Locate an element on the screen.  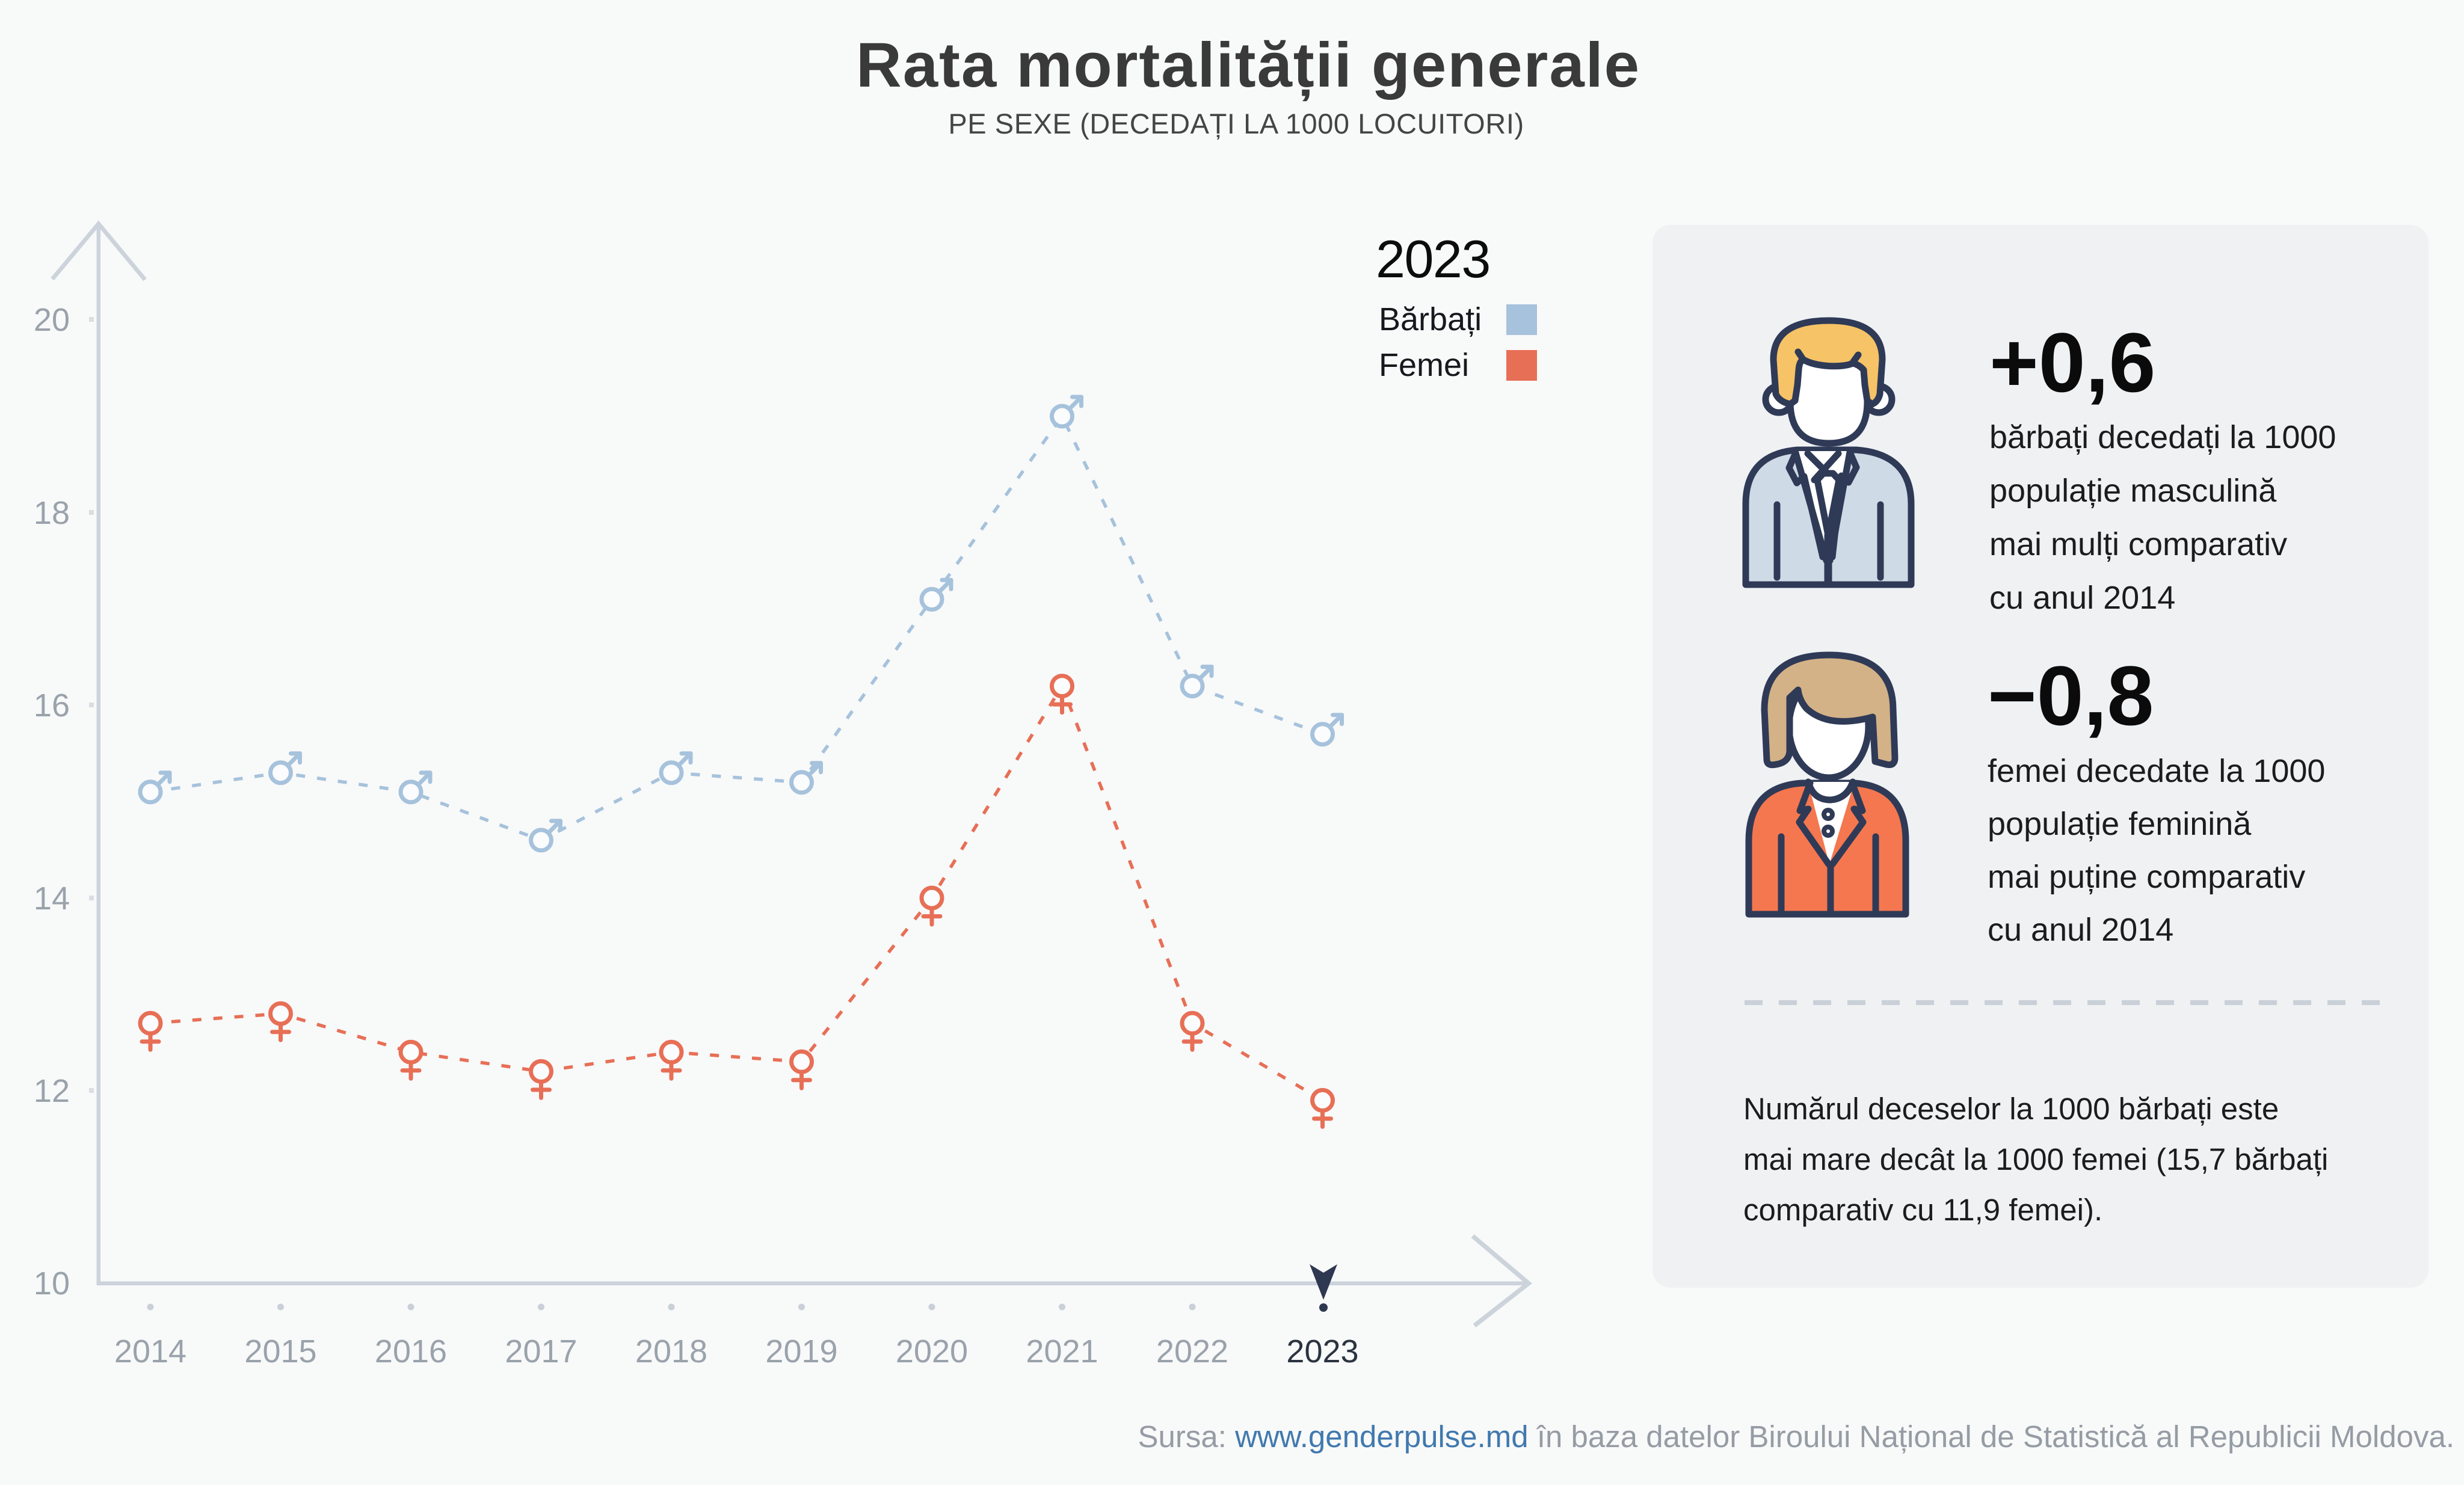
svg-text: 2021 is located at coordinates (1062, 1351).